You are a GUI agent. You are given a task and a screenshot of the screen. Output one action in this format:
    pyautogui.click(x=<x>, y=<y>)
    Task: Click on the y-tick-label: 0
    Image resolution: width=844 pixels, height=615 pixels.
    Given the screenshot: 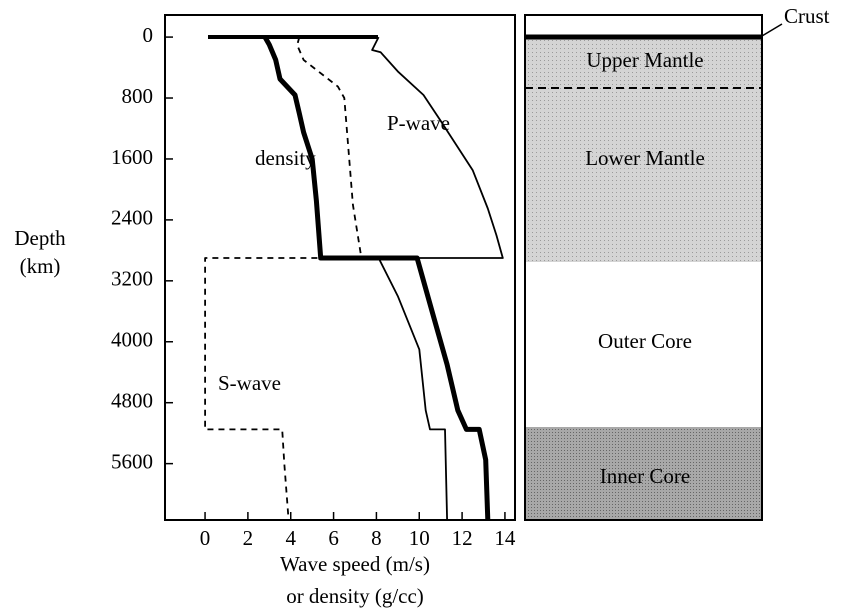 What is the action you would take?
    pyautogui.click(x=148, y=35)
    